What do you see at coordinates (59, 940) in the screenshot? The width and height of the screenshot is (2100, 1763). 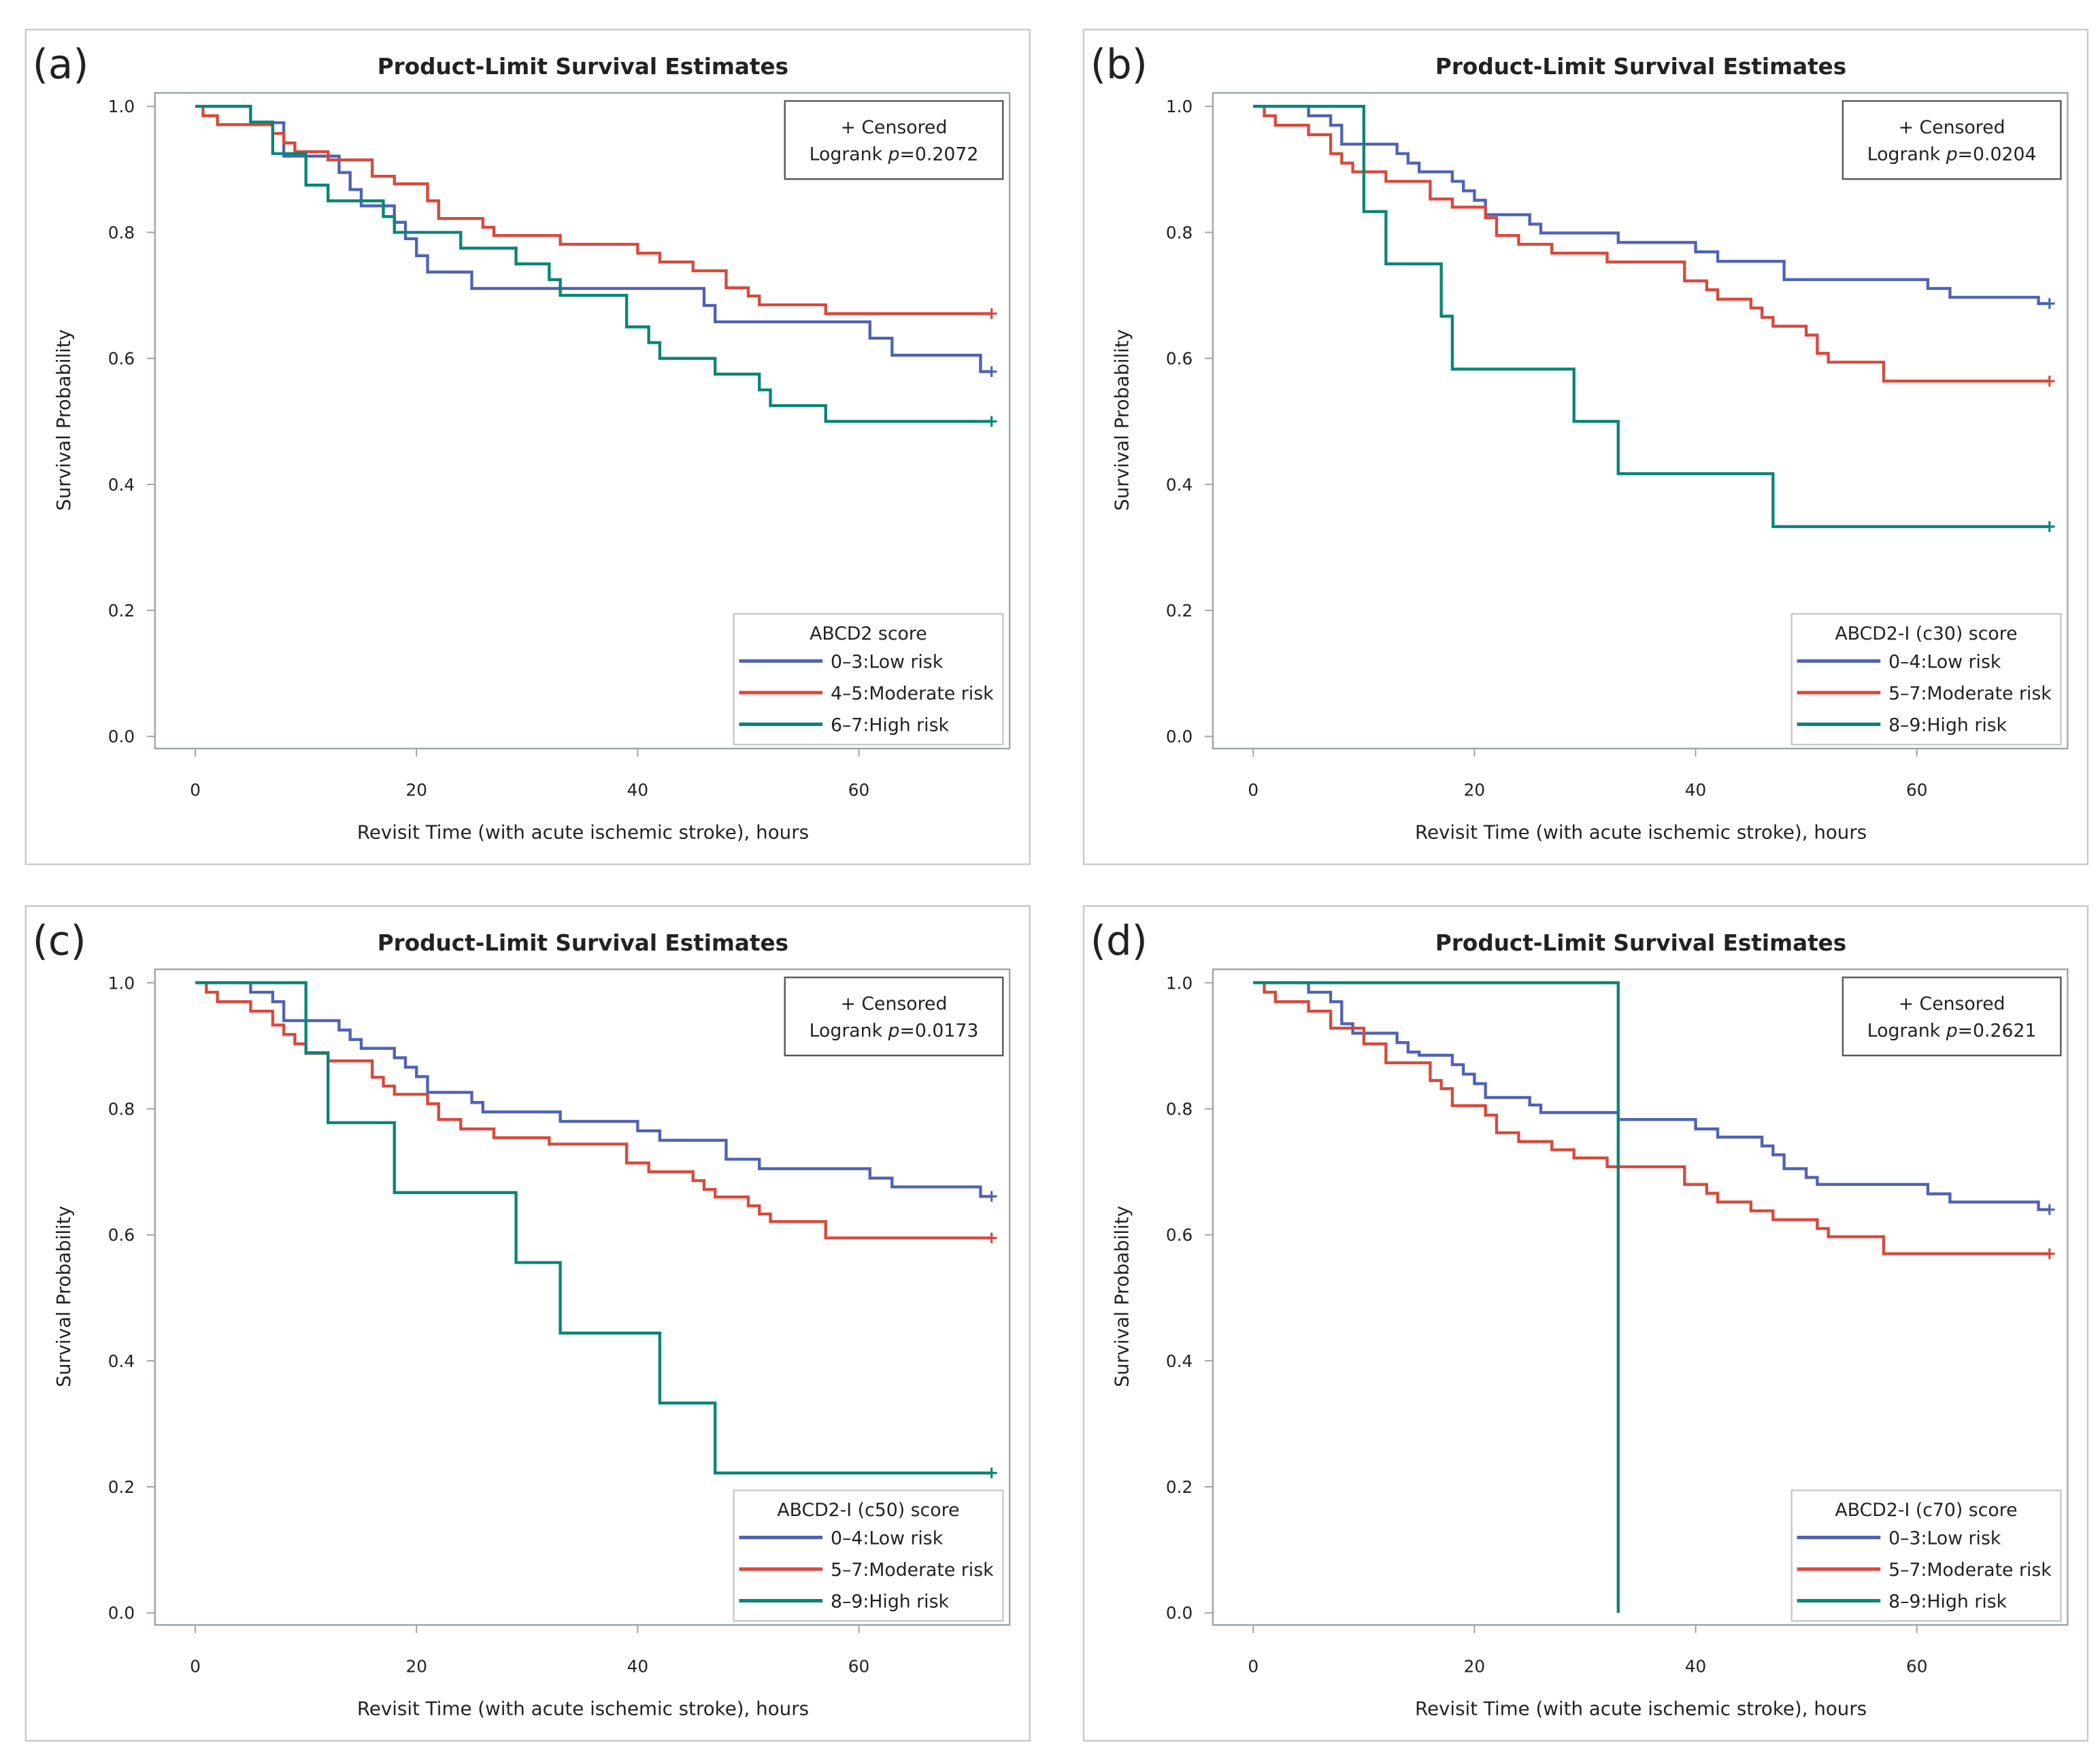 I see `panel-label: (c)` at bounding box center [59, 940].